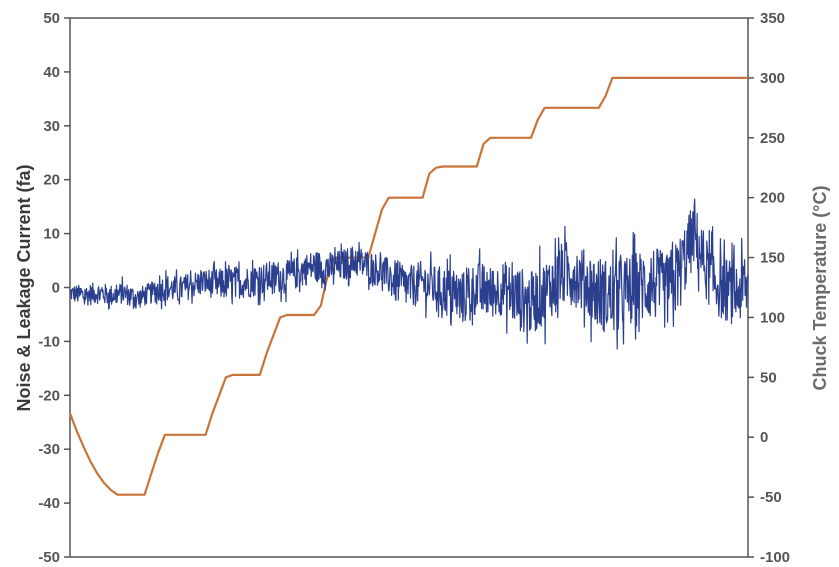 This screenshot has width=839, height=567. Describe the element at coordinates (772, 18) in the screenshot. I see `y2-tick-label: 350` at that location.